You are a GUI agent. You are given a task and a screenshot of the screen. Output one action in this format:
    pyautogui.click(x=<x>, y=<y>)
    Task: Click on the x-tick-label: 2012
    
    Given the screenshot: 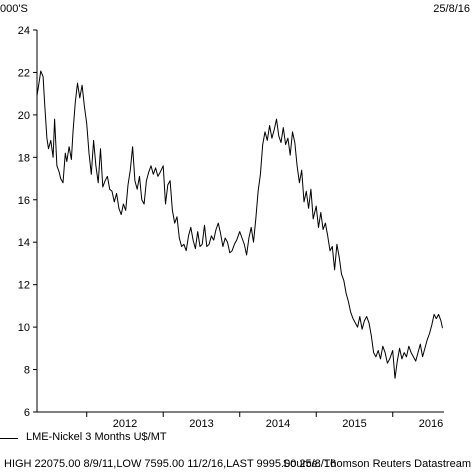 What is the action you would take?
    pyautogui.click(x=125, y=424)
    